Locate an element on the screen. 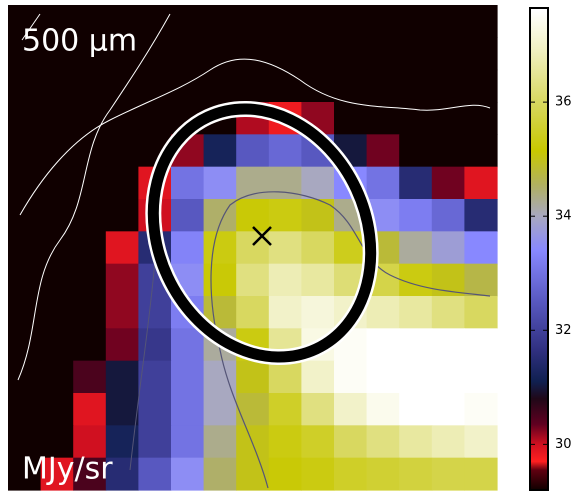 The width and height of the screenshot is (571, 493). colorbar-tick-label: 32 is located at coordinates (563, 330).